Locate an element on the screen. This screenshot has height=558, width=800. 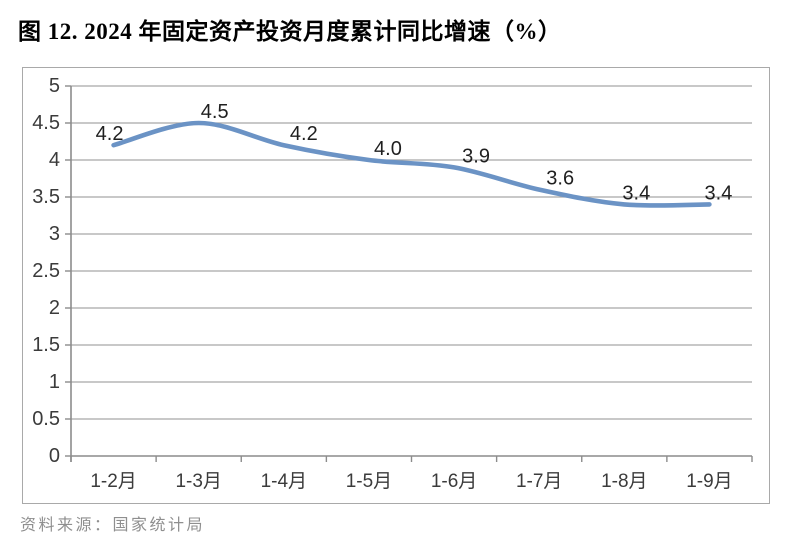
data-label: 4.0 is located at coordinates (388, 149).